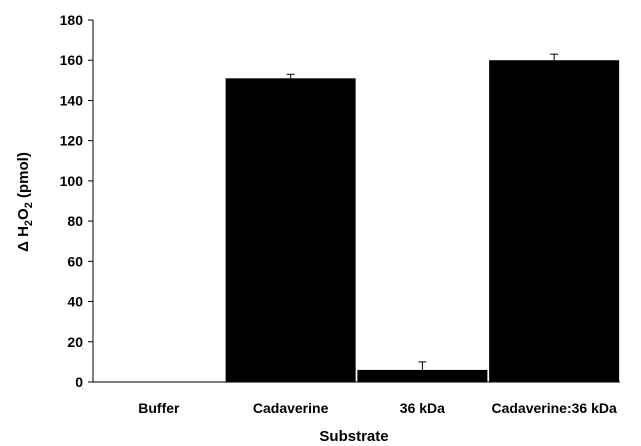  Describe the element at coordinates (356, 398) in the screenshot. I see `x-axis: Buffer Cadaverine 36 kDa Cadaverine:36 kDa` at that location.